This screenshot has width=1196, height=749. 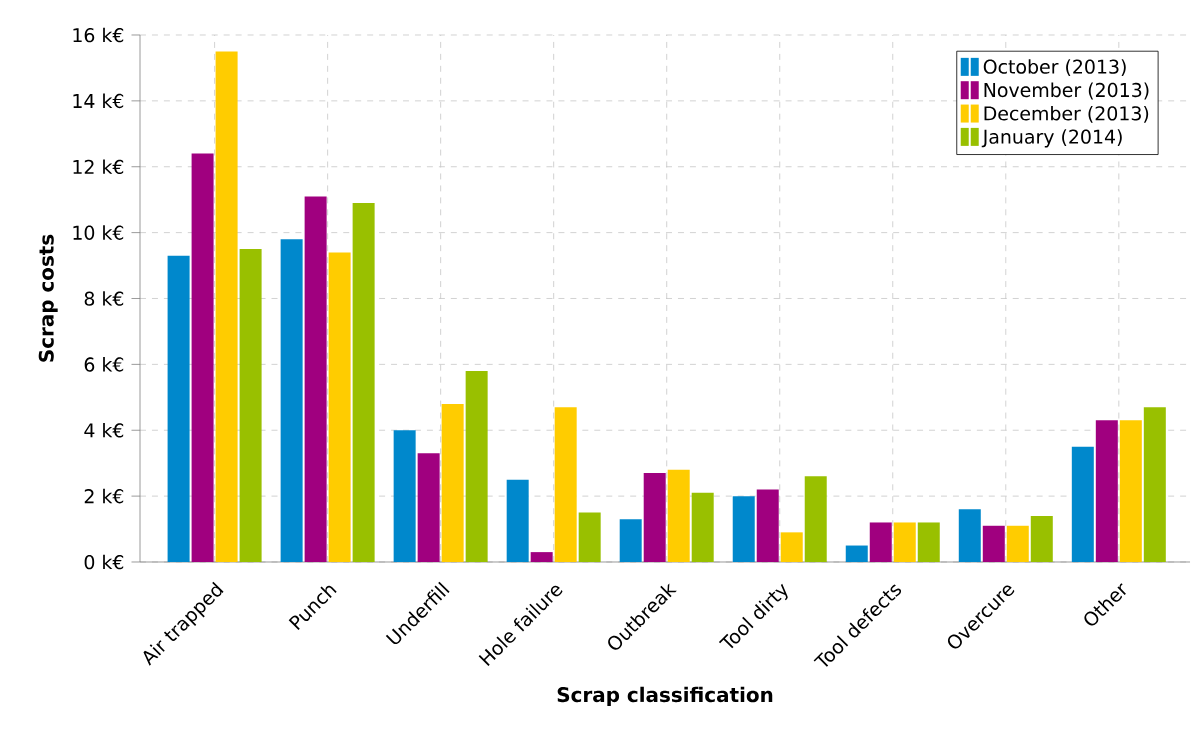 What do you see at coordinates (1054, 68) in the screenshot?
I see `legend-label: October (2013)` at bounding box center [1054, 68].